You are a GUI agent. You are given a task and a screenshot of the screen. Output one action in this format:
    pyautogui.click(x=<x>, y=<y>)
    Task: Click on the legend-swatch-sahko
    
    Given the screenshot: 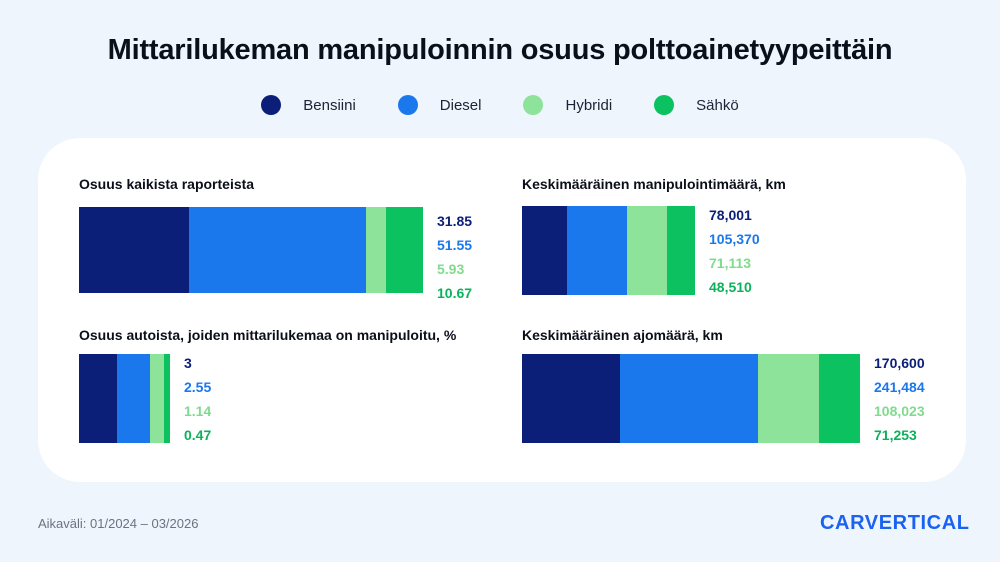 What is the action you would take?
    pyautogui.click(x=664, y=105)
    